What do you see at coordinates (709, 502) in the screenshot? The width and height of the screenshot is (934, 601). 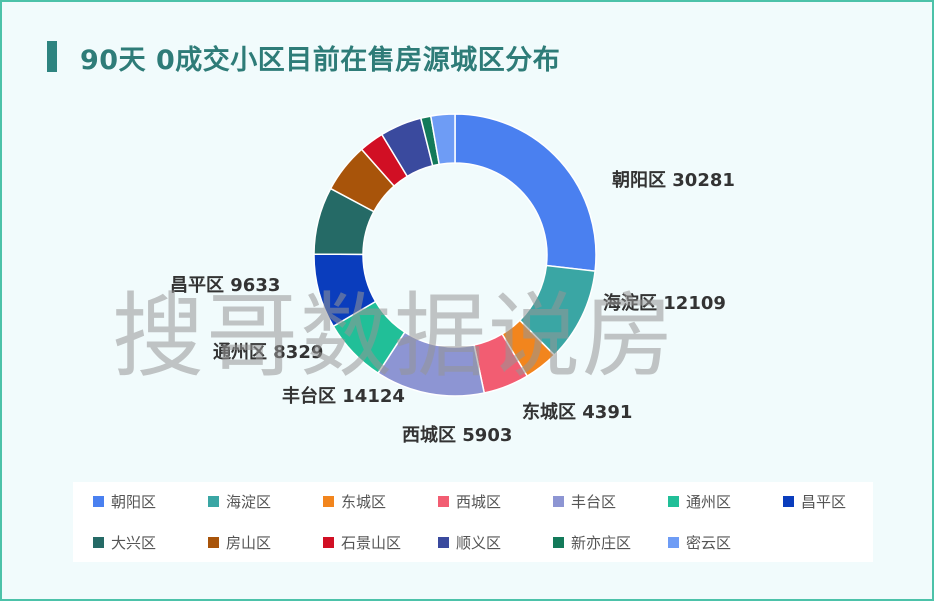 I see `legend-label: 通州区` at bounding box center [709, 502].